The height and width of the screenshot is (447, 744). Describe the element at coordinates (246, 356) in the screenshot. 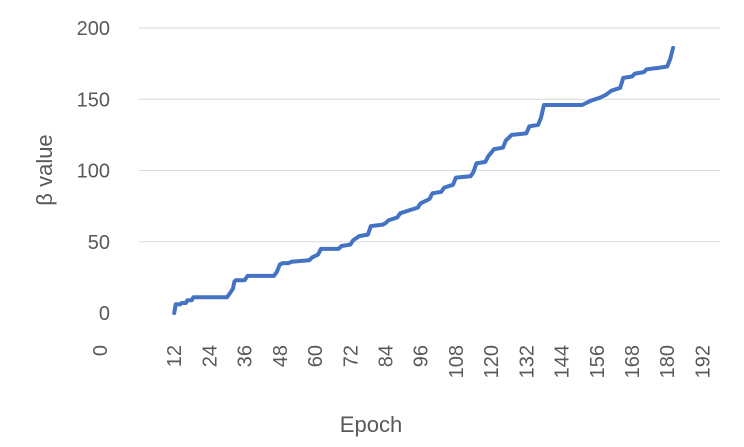

I see `x-tick-label: 36` at that location.